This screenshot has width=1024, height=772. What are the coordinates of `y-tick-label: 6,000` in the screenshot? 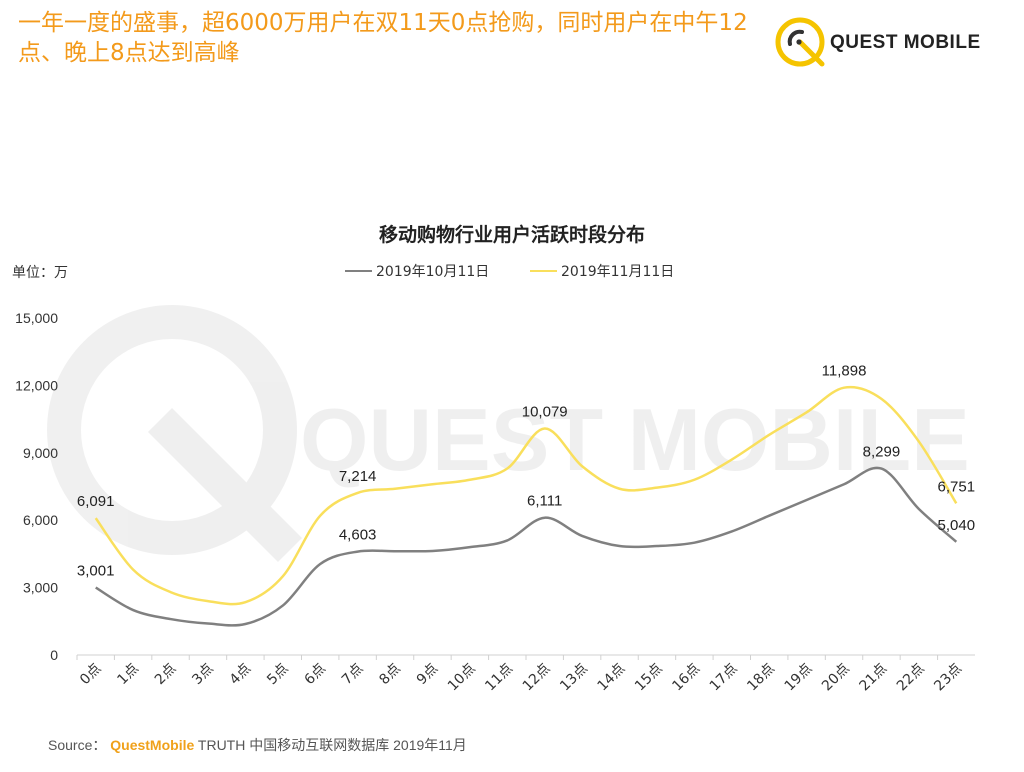 It's located at (40, 520).